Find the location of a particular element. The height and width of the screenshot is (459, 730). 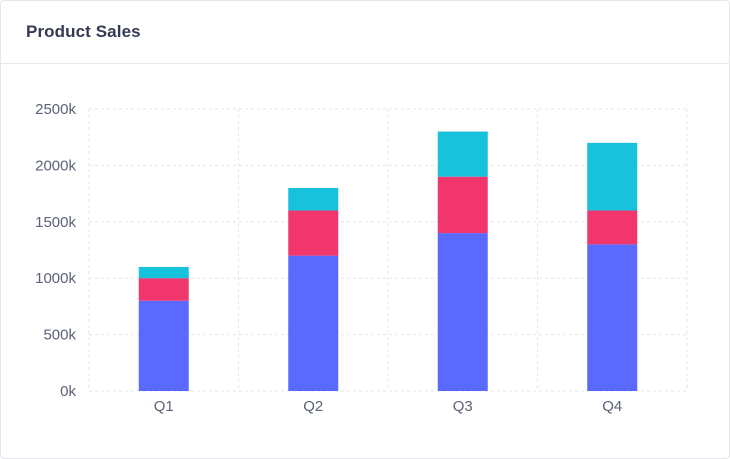

y-tick-label: 1500k is located at coordinates (55, 222).